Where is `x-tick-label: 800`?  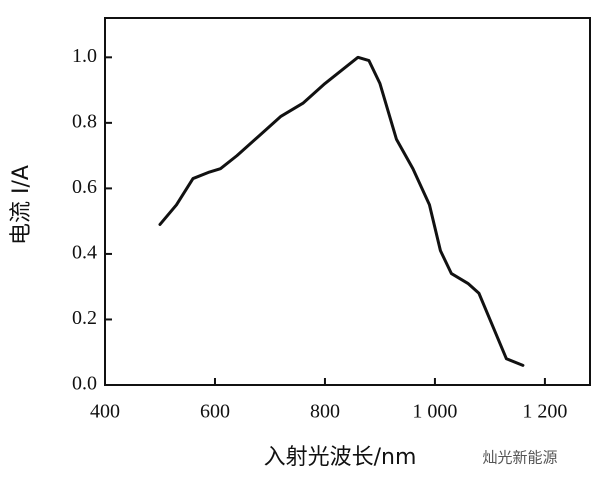 x-tick-label: 800 is located at coordinates (325, 412).